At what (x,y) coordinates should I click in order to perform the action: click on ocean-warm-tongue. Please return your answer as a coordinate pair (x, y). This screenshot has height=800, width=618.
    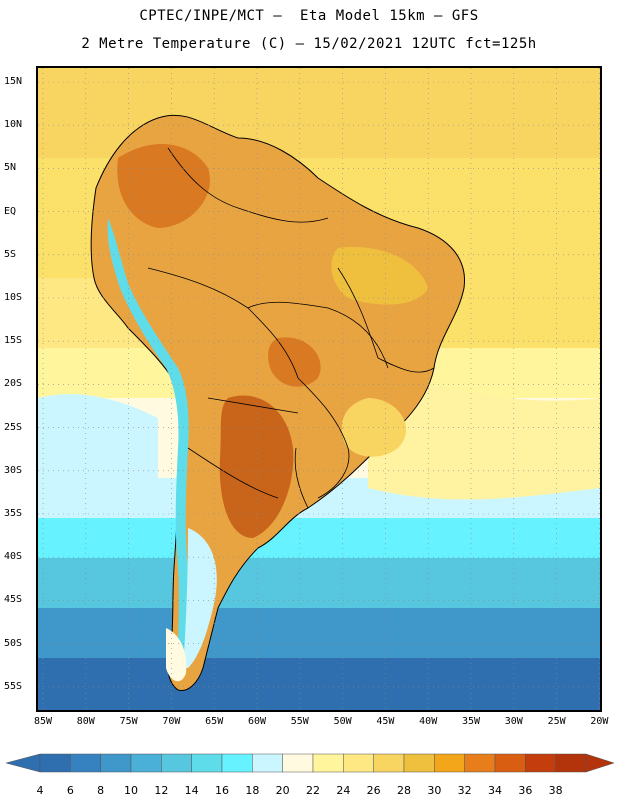
    Looking at the image, I should click on (484, 434).